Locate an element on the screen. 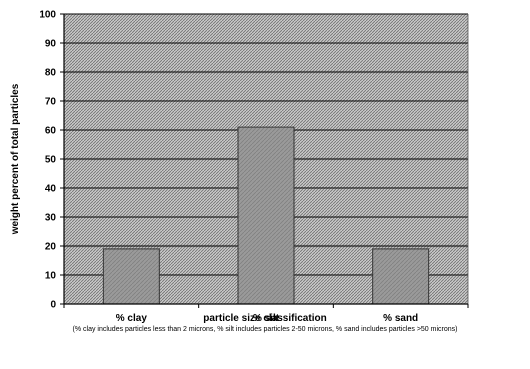 This screenshot has width=530, height=369. y-tick-label: 20 is located at coordinates (51, 247).